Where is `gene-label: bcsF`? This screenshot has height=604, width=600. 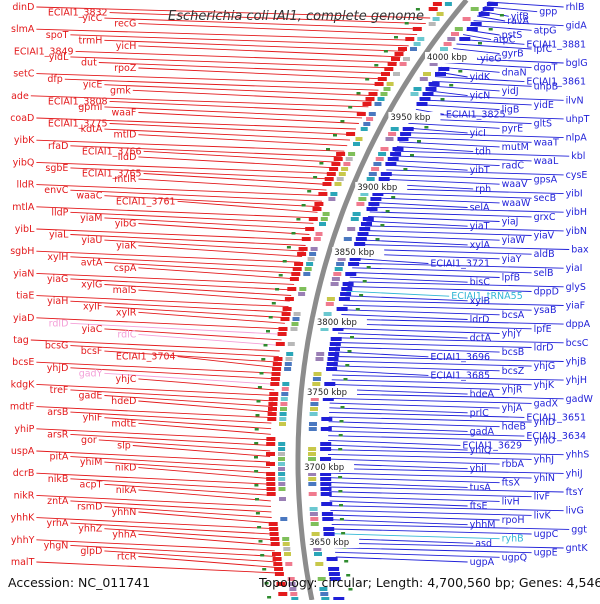
gene-label: bcsF is located at coordinates (92, 351).